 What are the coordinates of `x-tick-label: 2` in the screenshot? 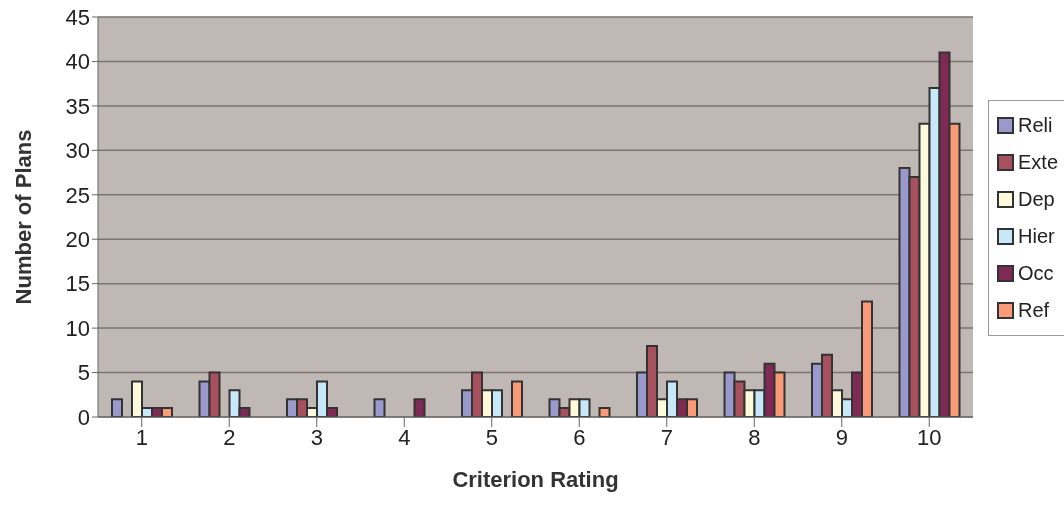 It's located at (229, 437).